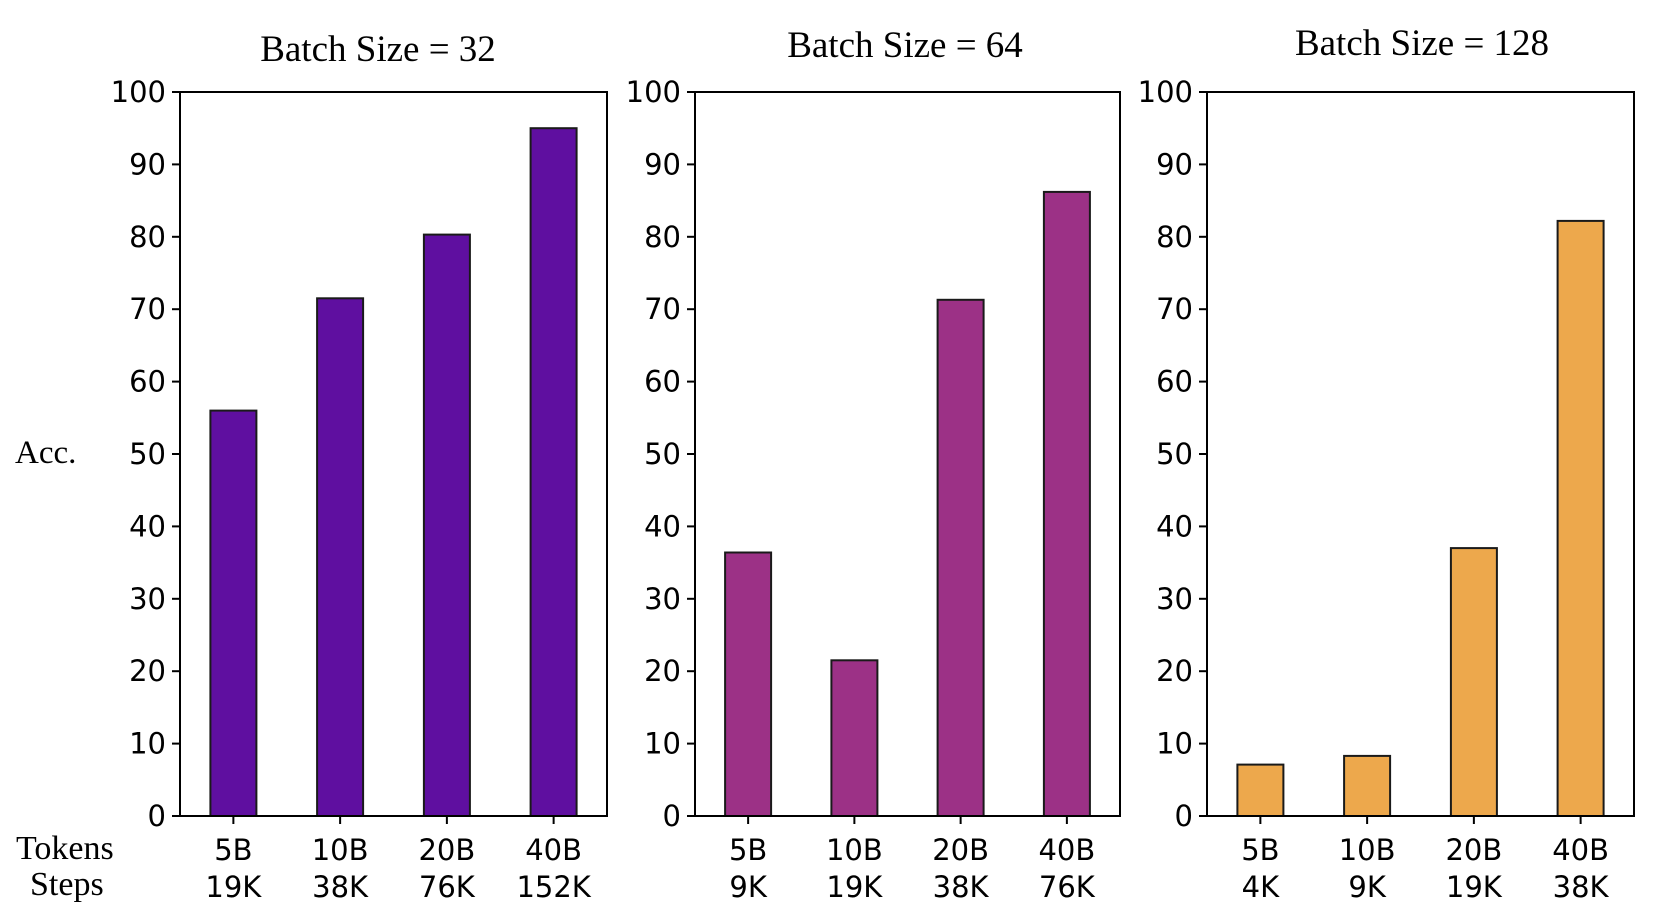 This screenshot has height=916, width=1661. Describe the element at coordinates (378, 49) in the screenshot. I see `chart-title: Batch Size = 32` at that location.